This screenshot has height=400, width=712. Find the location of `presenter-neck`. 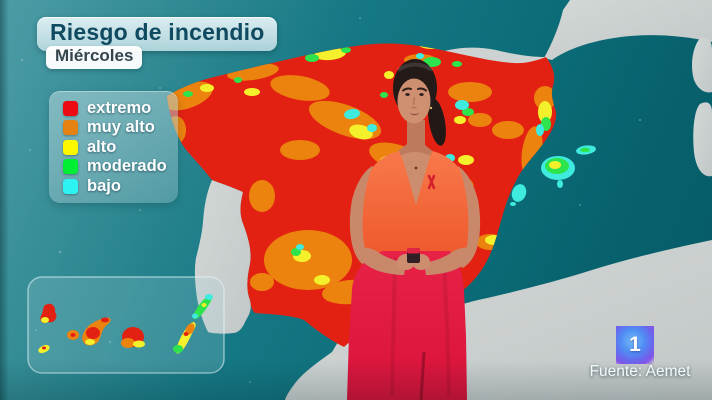

presenter-neck is located at coordinates (415, 139).